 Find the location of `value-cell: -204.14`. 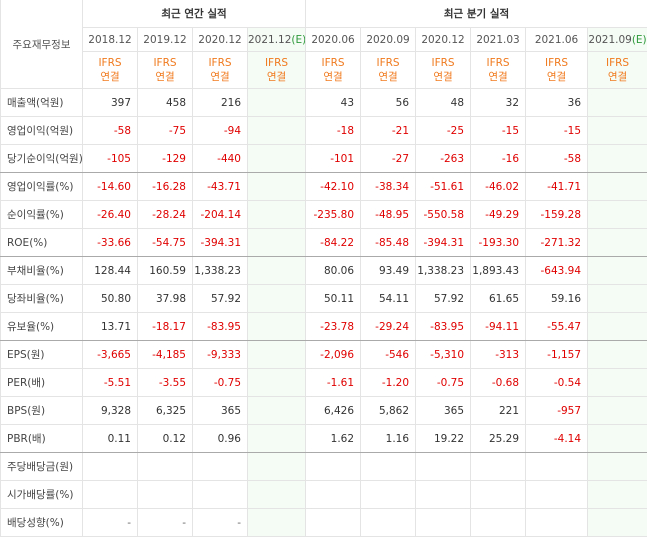

value-cell: -204.14 is located at coordinates (220, 214).